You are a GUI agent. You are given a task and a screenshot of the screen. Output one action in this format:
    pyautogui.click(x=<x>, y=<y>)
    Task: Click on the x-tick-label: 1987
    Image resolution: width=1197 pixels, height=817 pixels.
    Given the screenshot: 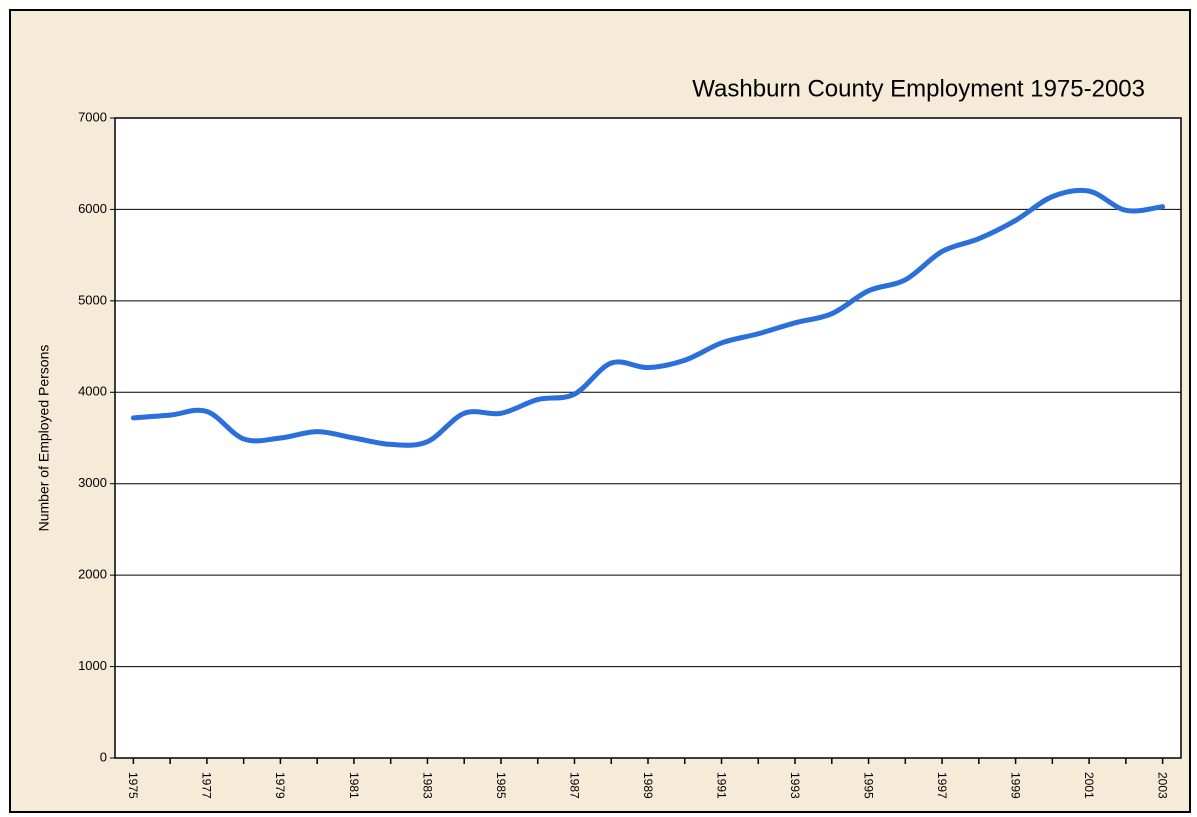 What is the action you would take?
    pyautogui.click(x=574, y=785)
    